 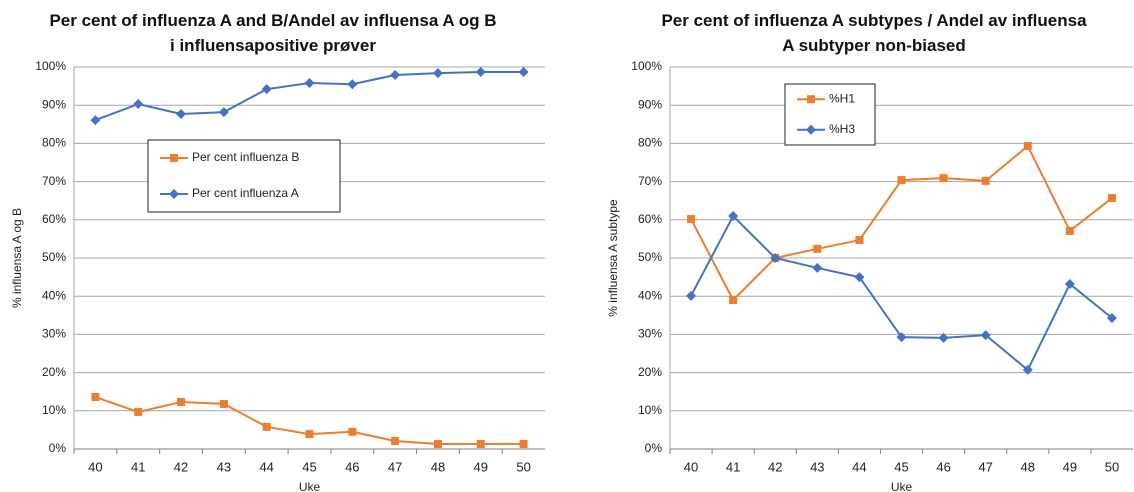 I want to click on y-axis-label: % influensa A subtype, so click(x=613, y=258).